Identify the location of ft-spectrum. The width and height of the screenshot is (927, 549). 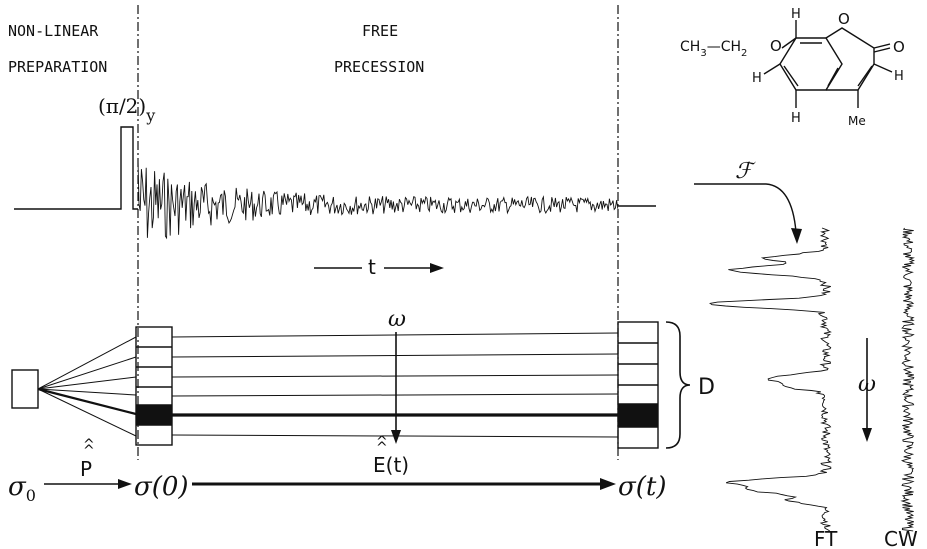
(771, 379).